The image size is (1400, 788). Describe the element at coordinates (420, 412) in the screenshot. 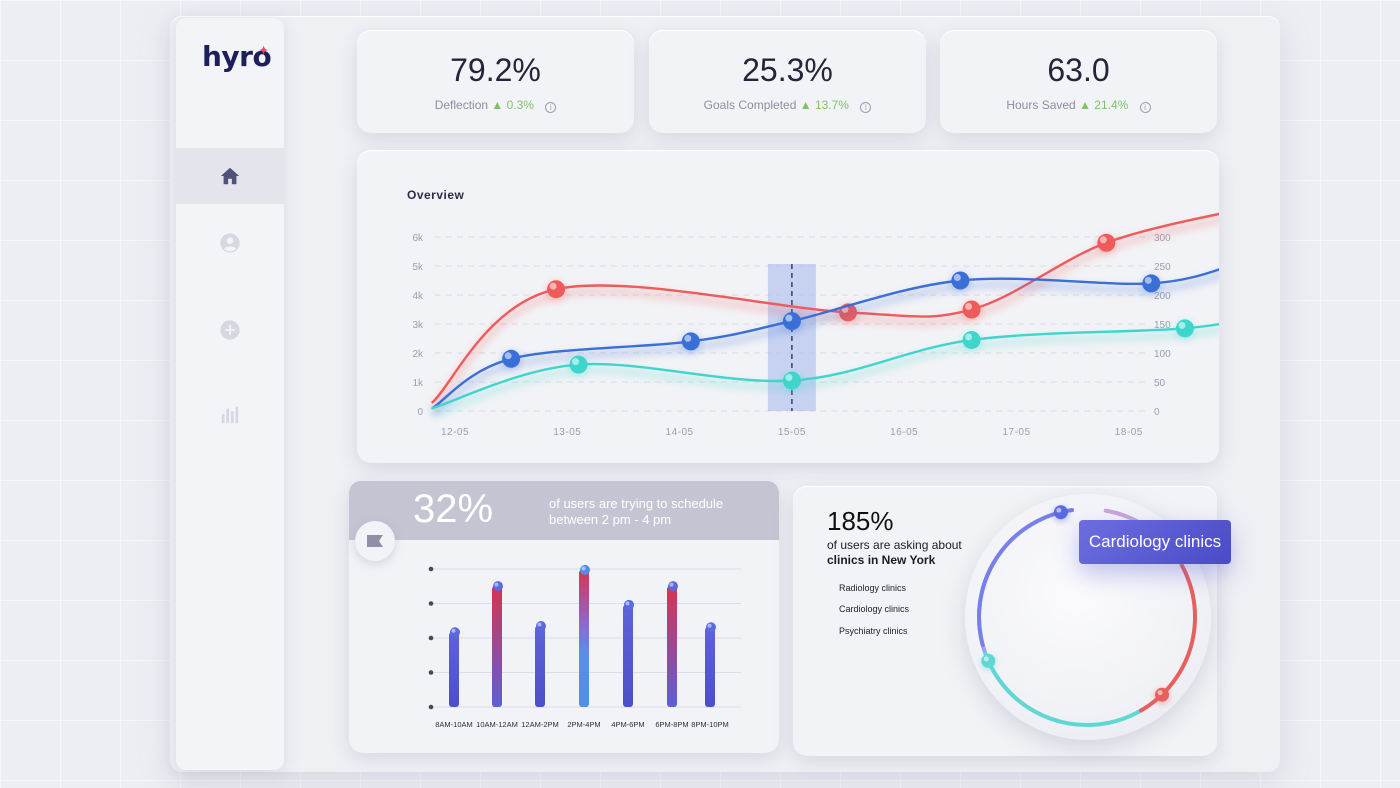

I see `y-left-tick: 0` at that location.